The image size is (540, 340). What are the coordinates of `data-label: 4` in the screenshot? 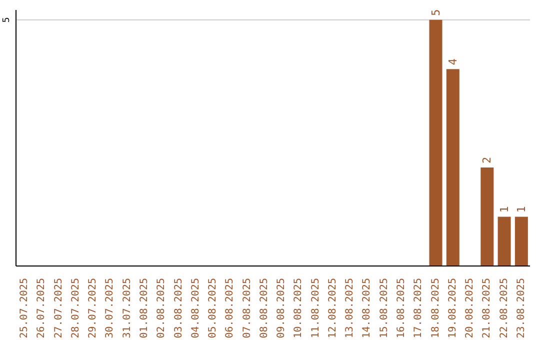 It's located at (453, 62).